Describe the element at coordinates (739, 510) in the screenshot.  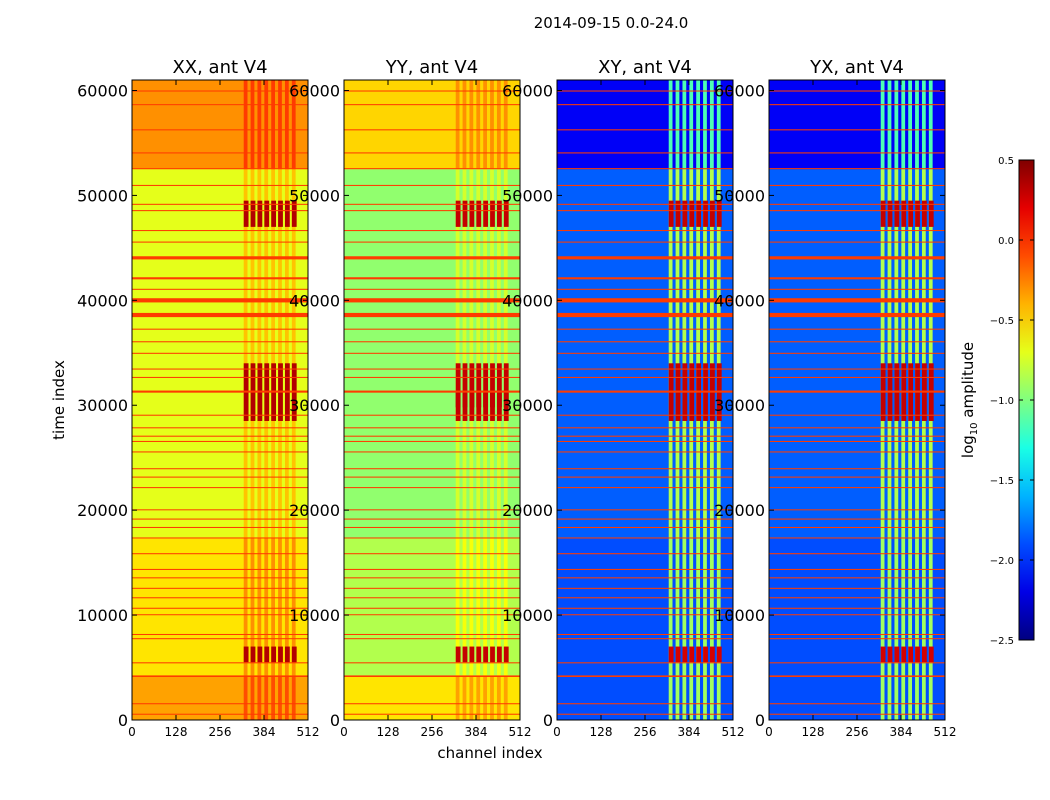
I see `y-tick-label: 20000` at that location.